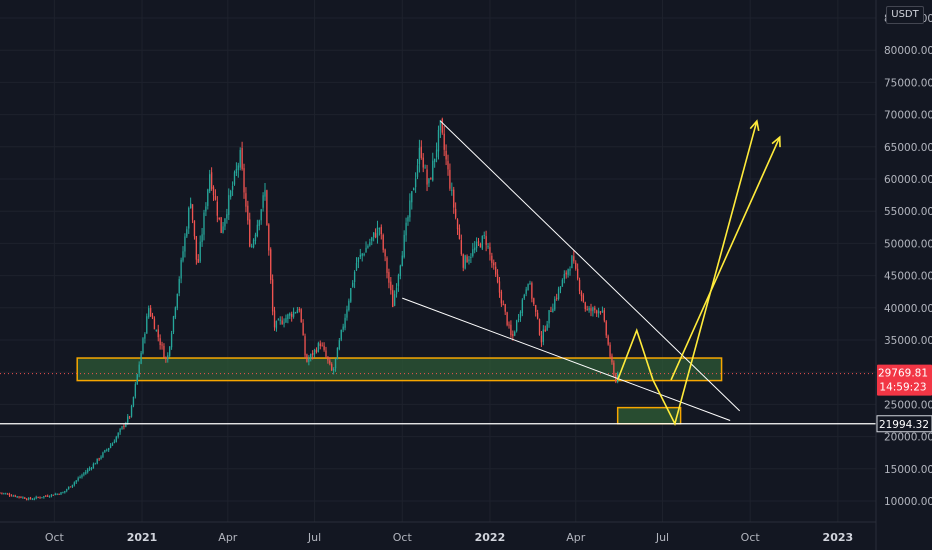 The height and width of the screenshot is (550, 932). Describe the element at coordinates (905, 15) in the screenshot. I see `currency-label: USDT` at that location.